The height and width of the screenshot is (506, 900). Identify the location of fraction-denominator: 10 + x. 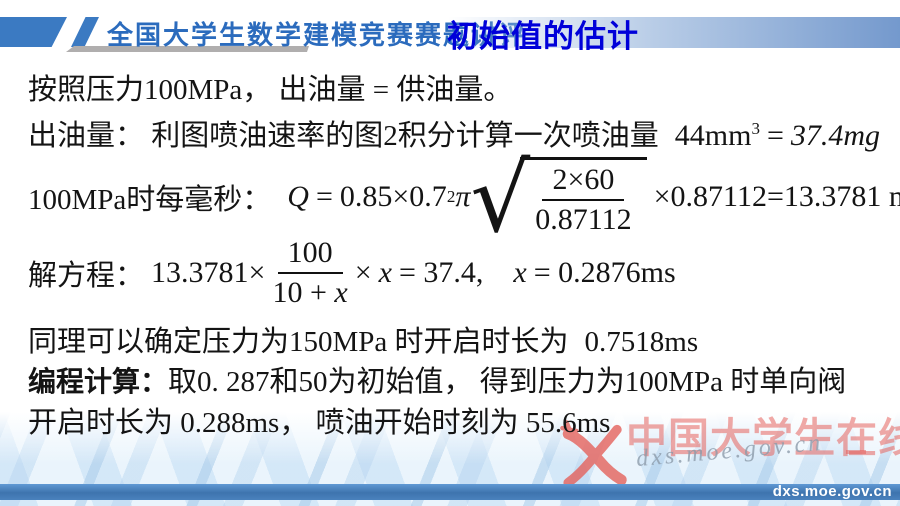
(309, 292).